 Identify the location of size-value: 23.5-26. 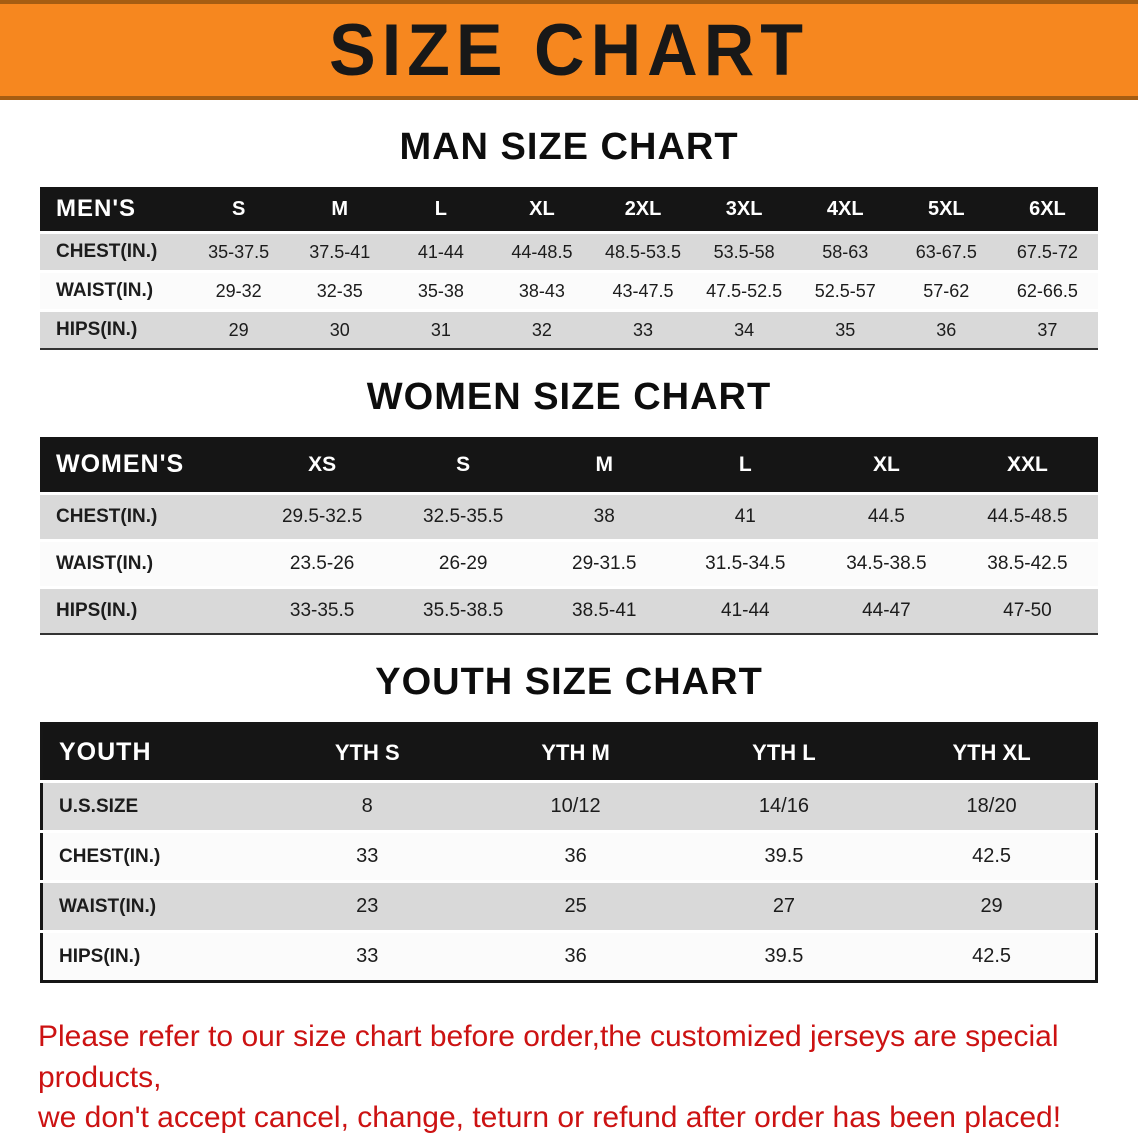
(322, 563).